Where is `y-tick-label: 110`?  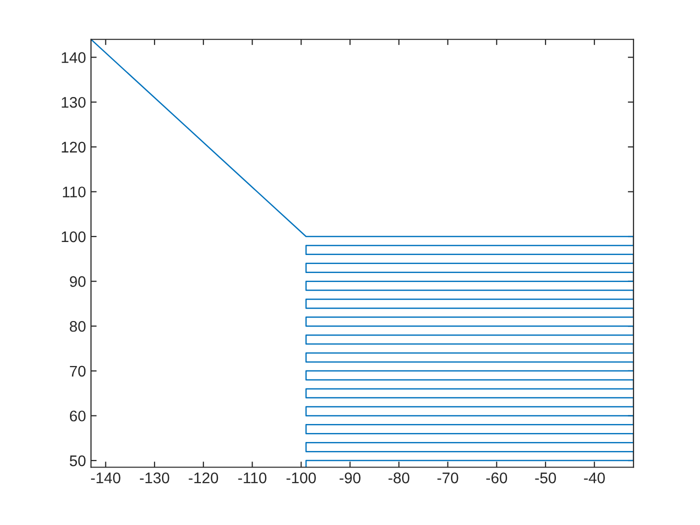 y-tick-label: 110 is located at coordinates (74, 192).